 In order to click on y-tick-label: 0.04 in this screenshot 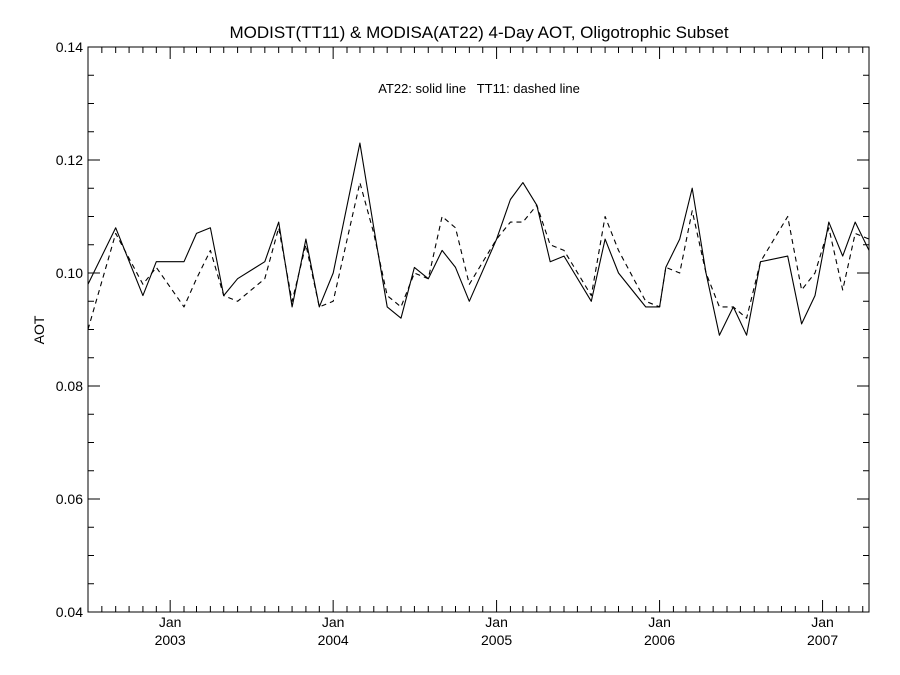, I will do `click(69, 612)`.